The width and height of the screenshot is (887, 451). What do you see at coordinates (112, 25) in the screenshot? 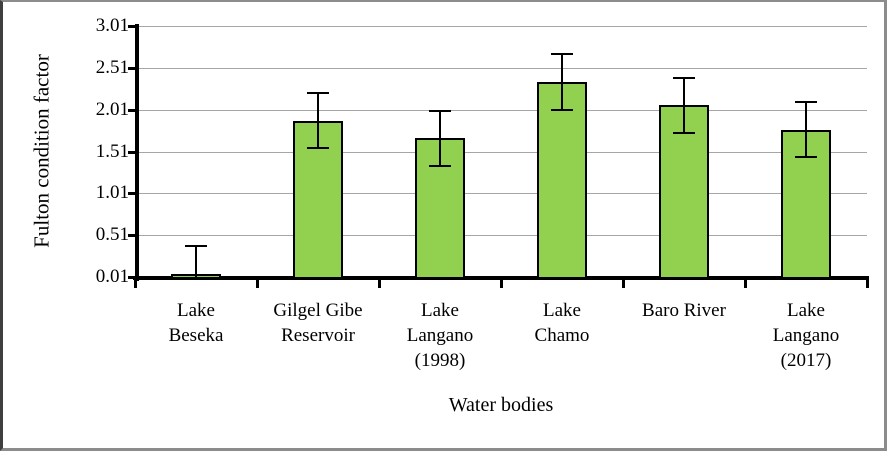
I see `y-tick-label: 3.01` at bounding box center [112, 25].